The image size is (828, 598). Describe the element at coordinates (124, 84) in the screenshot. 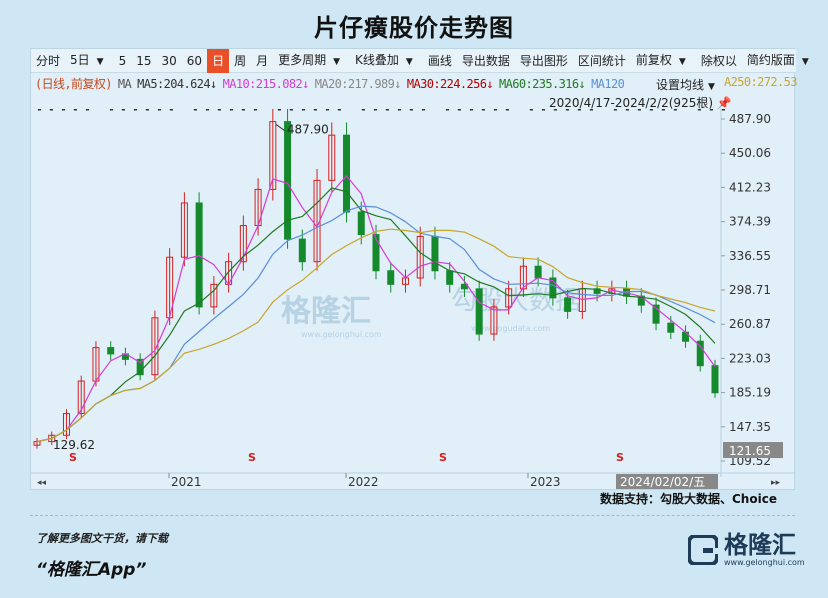

I see `ma-label: MA` at that location.